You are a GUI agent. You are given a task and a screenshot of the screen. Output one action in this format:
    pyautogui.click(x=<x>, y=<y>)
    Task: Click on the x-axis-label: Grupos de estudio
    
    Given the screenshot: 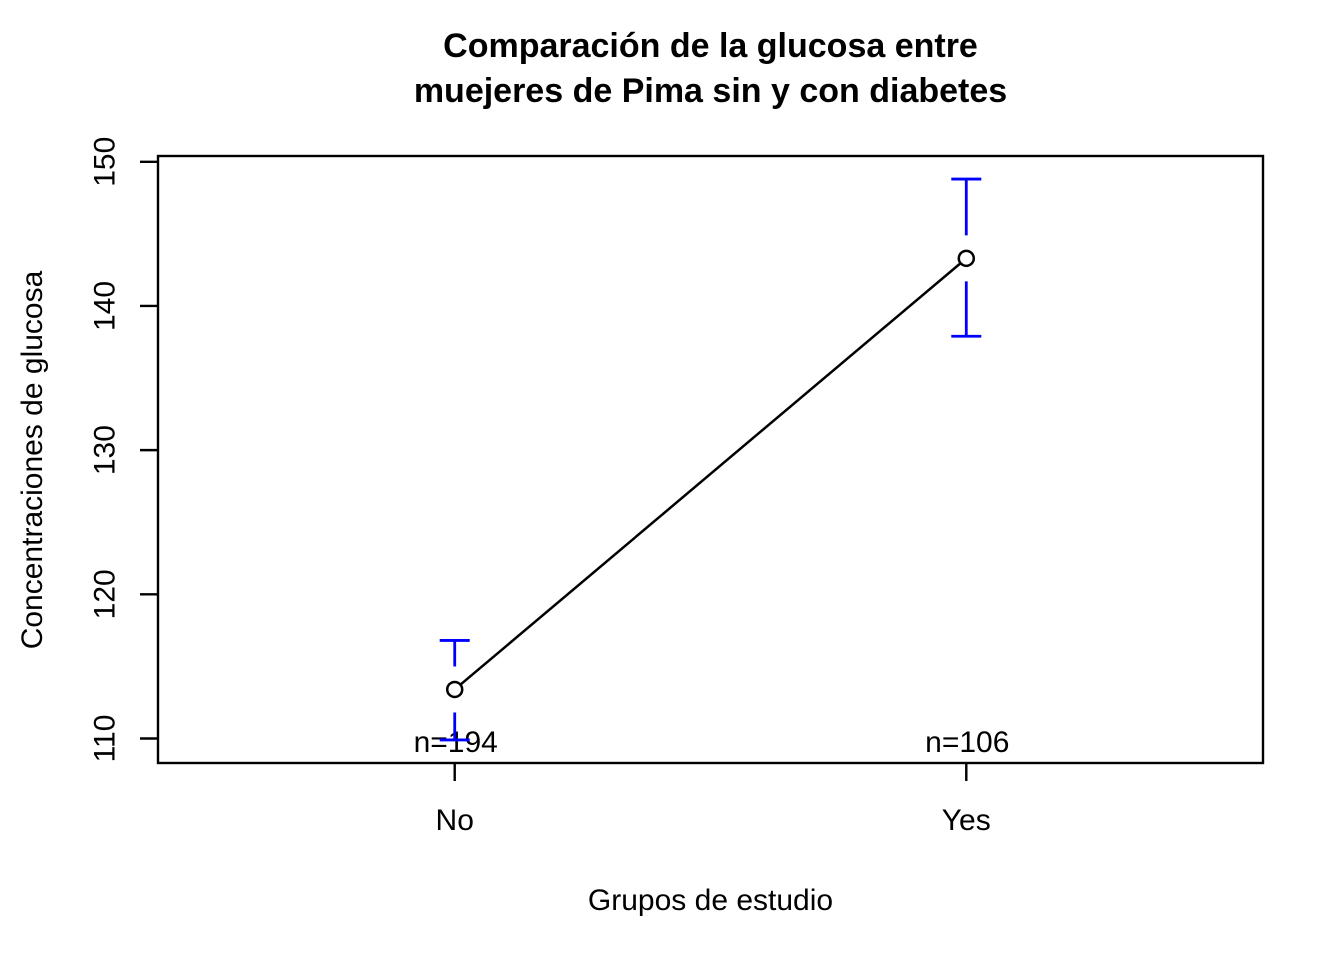 What is the action you would take?
    pyautogui.click(x=710, y=900)
    